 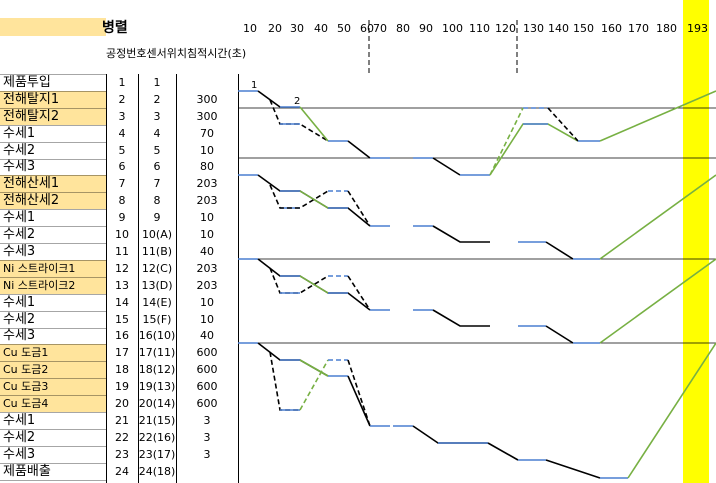 I want to click on axis-tick-label: 90, so click(x=426, y=28).